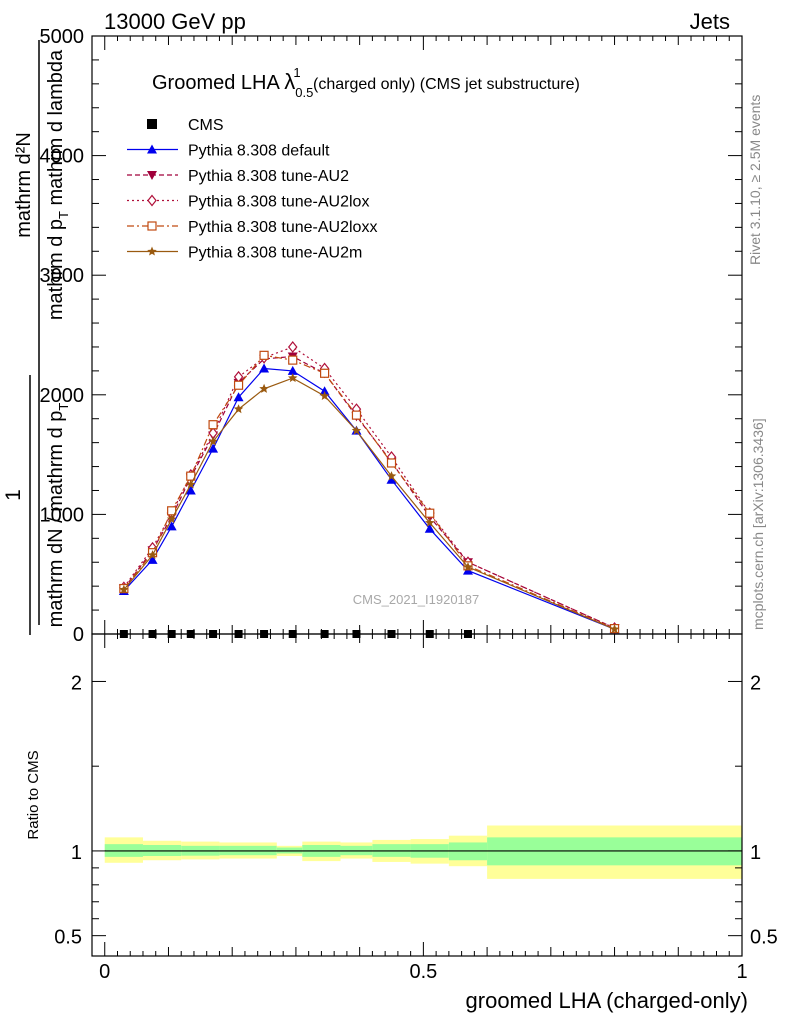  What do you see at coordinates (62, 157) in the screenshot?
I see `y-tick-label: 4000` at bounding box center [62, 157].